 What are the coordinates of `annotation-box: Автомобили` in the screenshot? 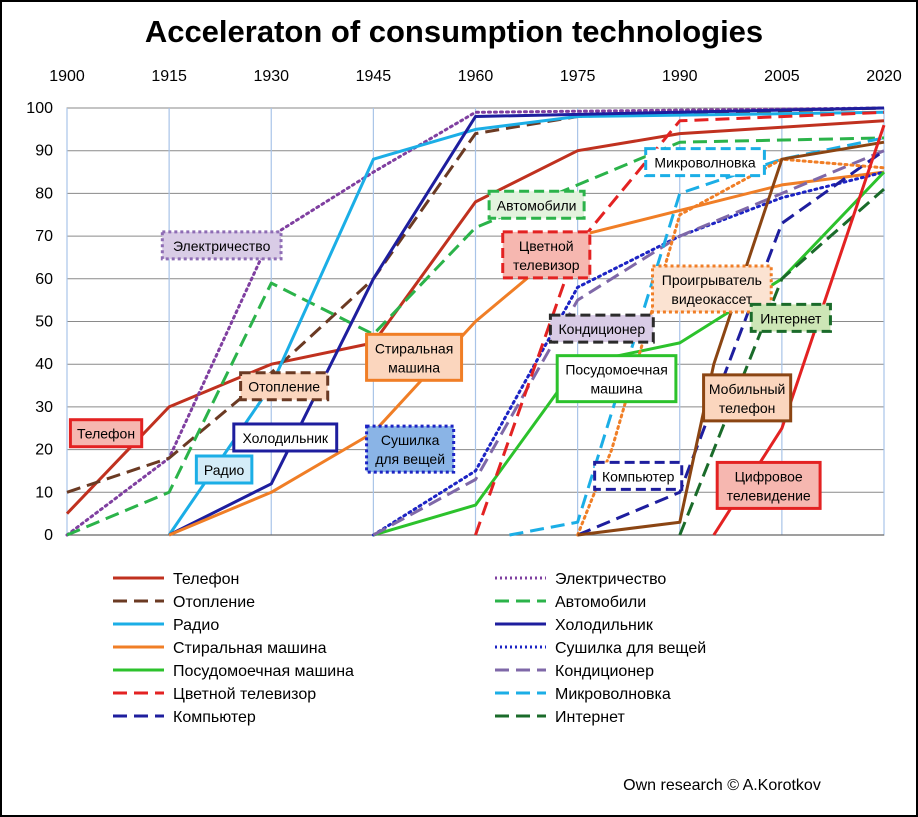 It's located at (536, 204).